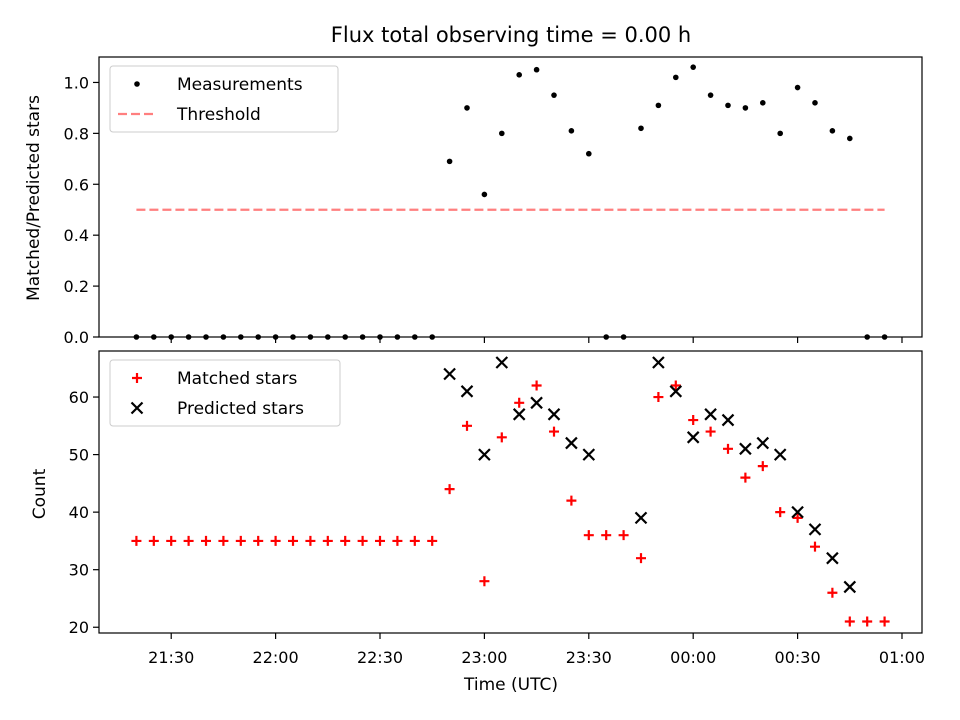 Image resolution: width=960 pixels, height=720 pixels. What do you see at coordinates (76, 184) in the screenshot?
I see `ratio-y-tick-label: 0.6` at bounding box center [76, 184].